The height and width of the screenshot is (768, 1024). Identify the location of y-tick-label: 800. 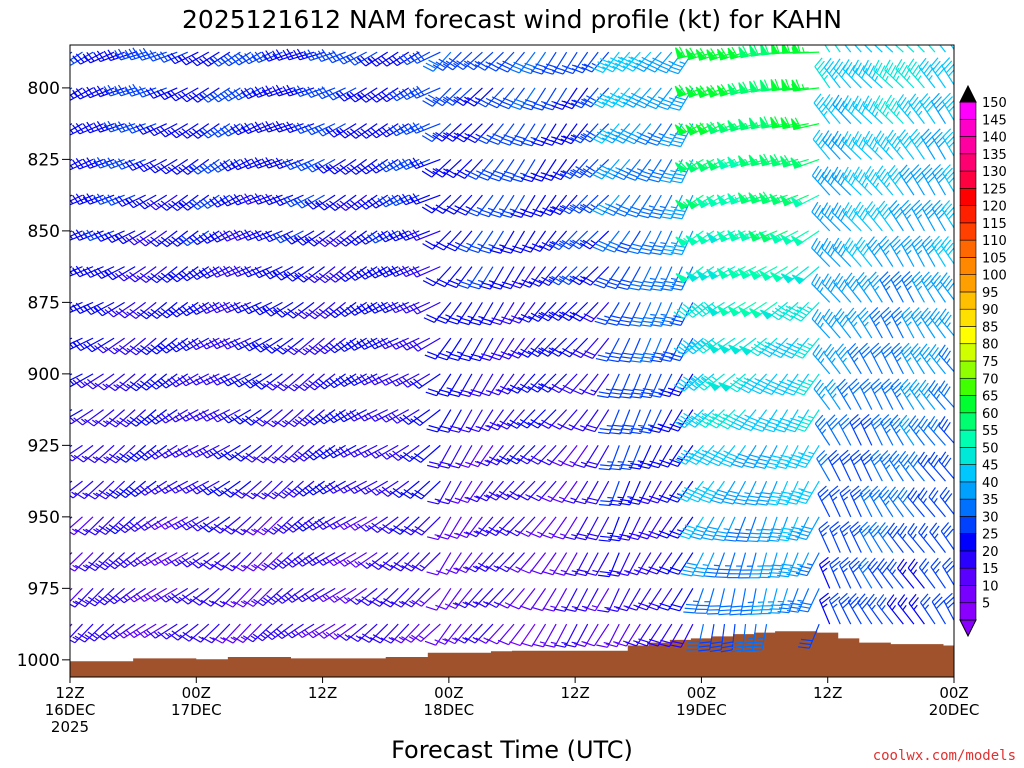
(44, 89).